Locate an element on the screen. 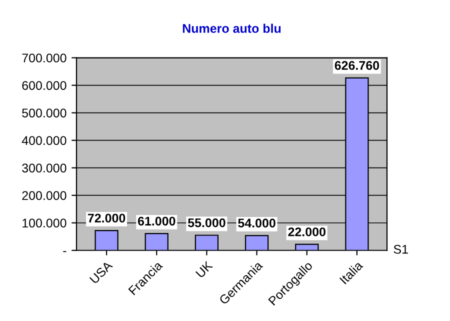 This screenshot has height=321, width=450. data-label: 54.000 is located at coordinates (257, 223).